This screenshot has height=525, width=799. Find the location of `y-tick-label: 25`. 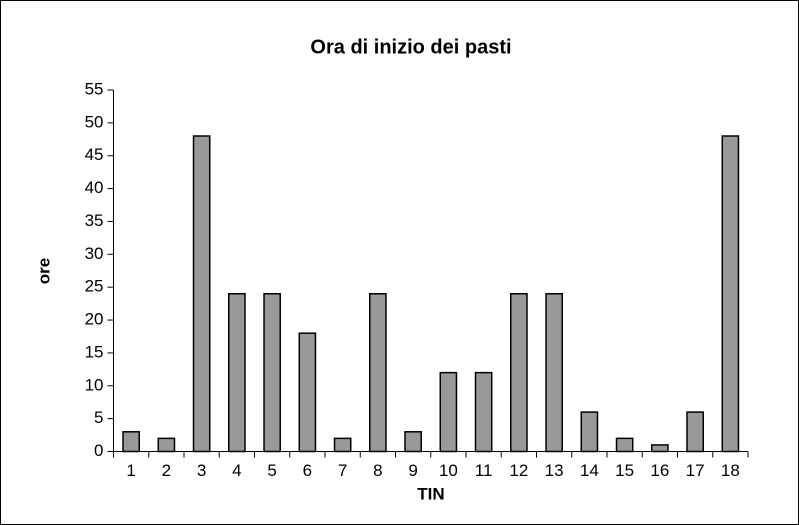

y-tick-label: 25 is located at coordinates (94, 286).